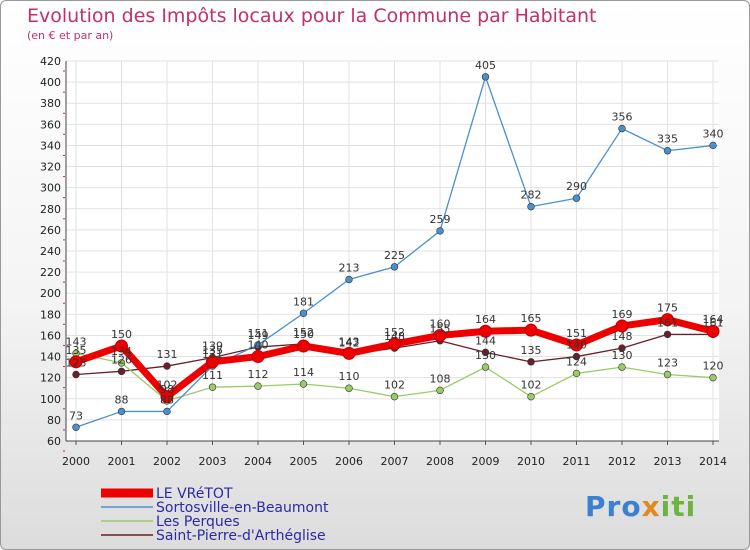 This screenshot has width=750, height=550. Describe the element at coordinates (678, 506) in the screenshot. I see `logo-part: iti` at that location.